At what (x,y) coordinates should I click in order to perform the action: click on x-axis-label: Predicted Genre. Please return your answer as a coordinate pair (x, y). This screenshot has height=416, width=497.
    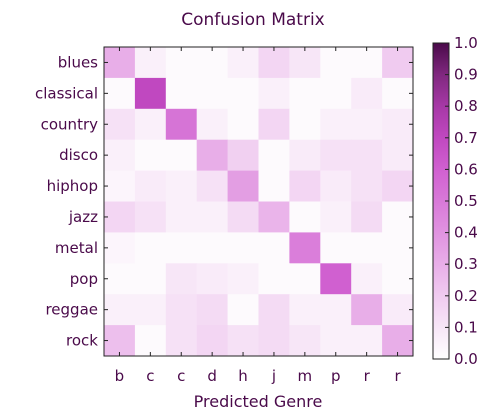
    Looking at the image, I should click on (258, 401).